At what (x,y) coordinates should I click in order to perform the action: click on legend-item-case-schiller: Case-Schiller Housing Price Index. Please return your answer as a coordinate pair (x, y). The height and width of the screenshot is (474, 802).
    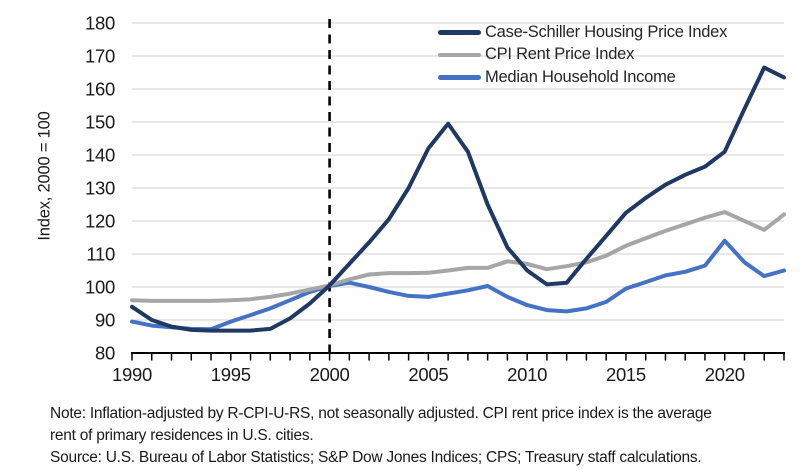
    Looking at the image, I should click on (582, 32).